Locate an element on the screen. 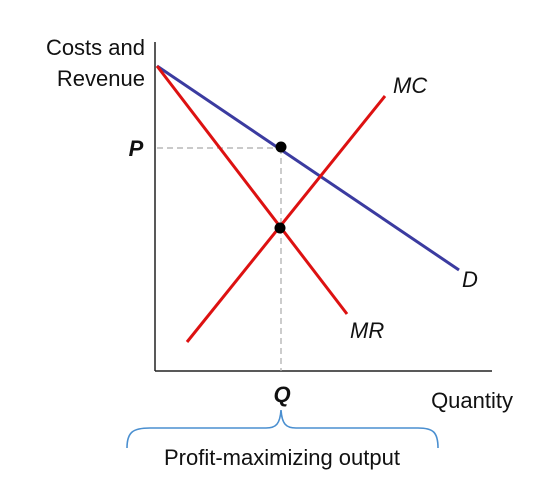  mr-mc-intersection-point is located at coordinates (280, 228).